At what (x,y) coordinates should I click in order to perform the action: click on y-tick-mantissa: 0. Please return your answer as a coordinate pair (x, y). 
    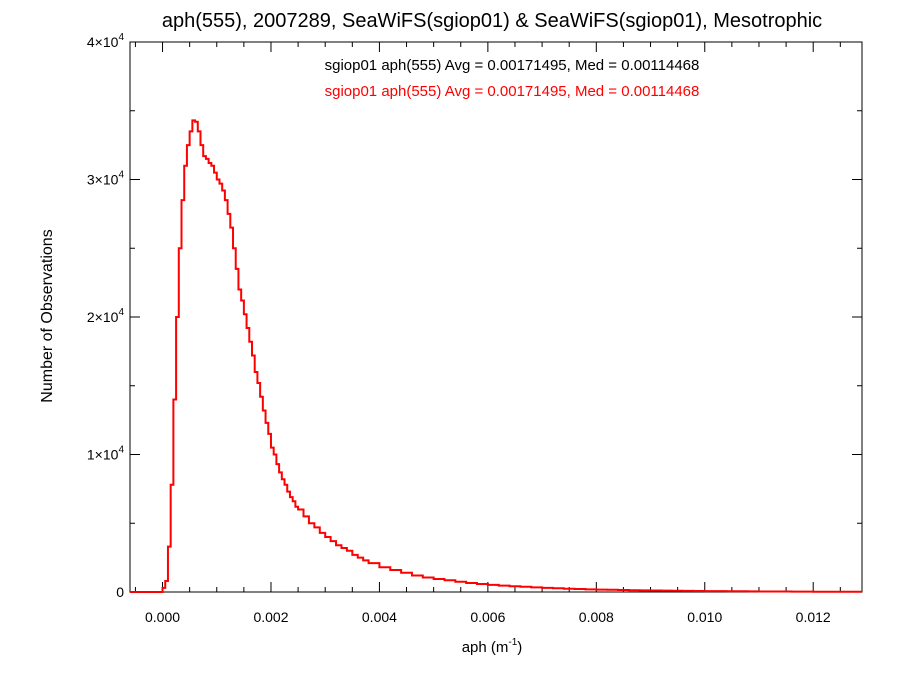
    Looking at the image, I should click on (120, 592).